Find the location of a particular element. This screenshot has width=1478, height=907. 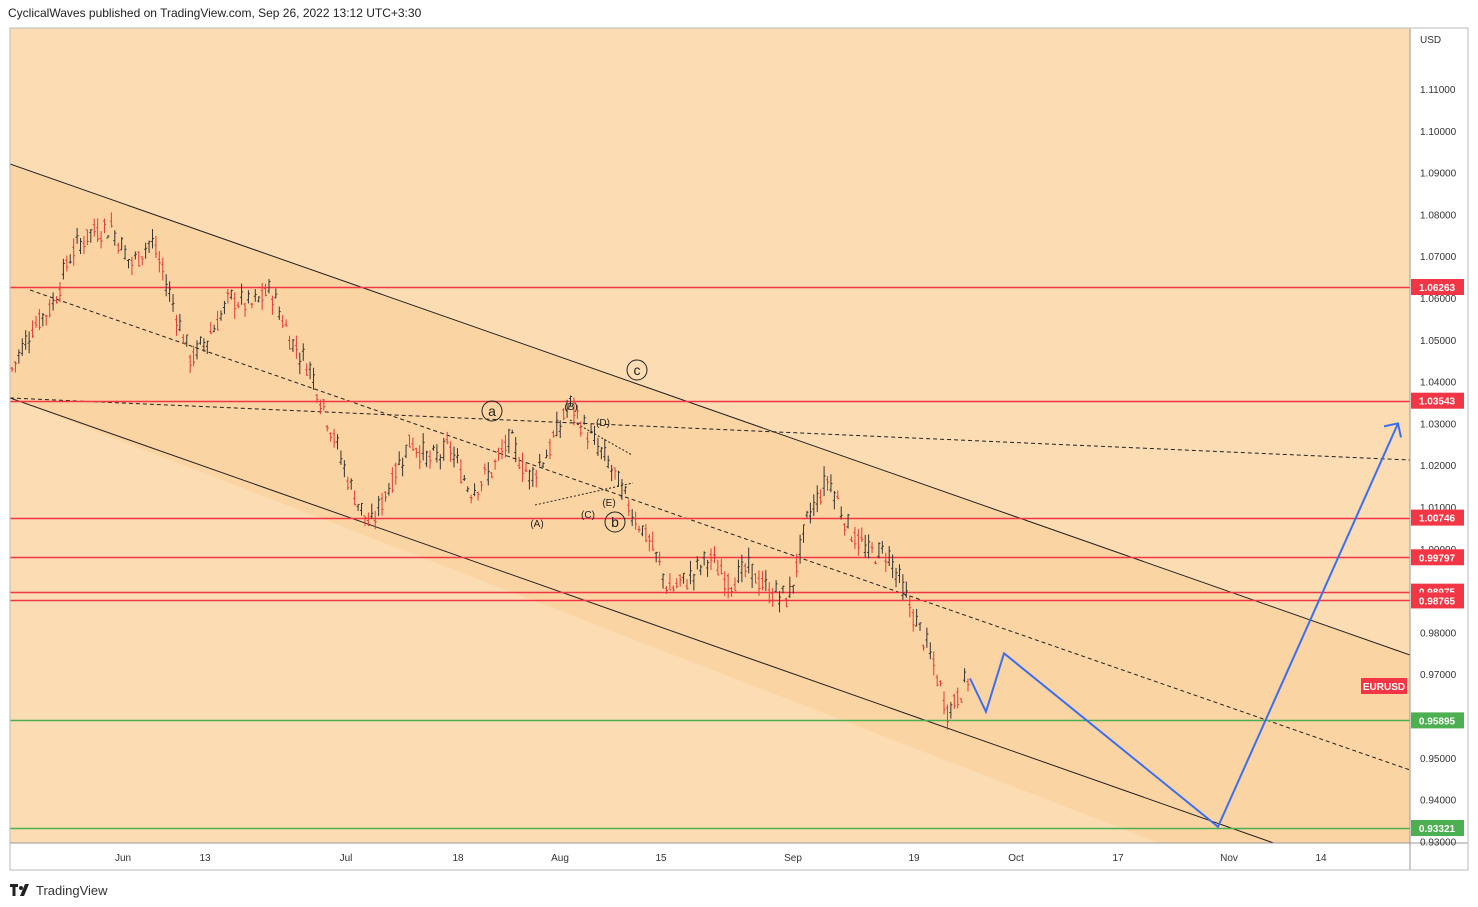

wave-label: (D) is located at coordinates (603, 423).